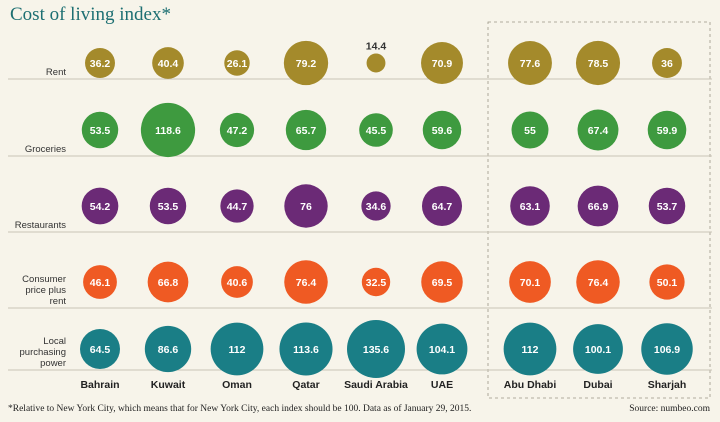  I want to click on value-label: 66.8, so click(168, 283).